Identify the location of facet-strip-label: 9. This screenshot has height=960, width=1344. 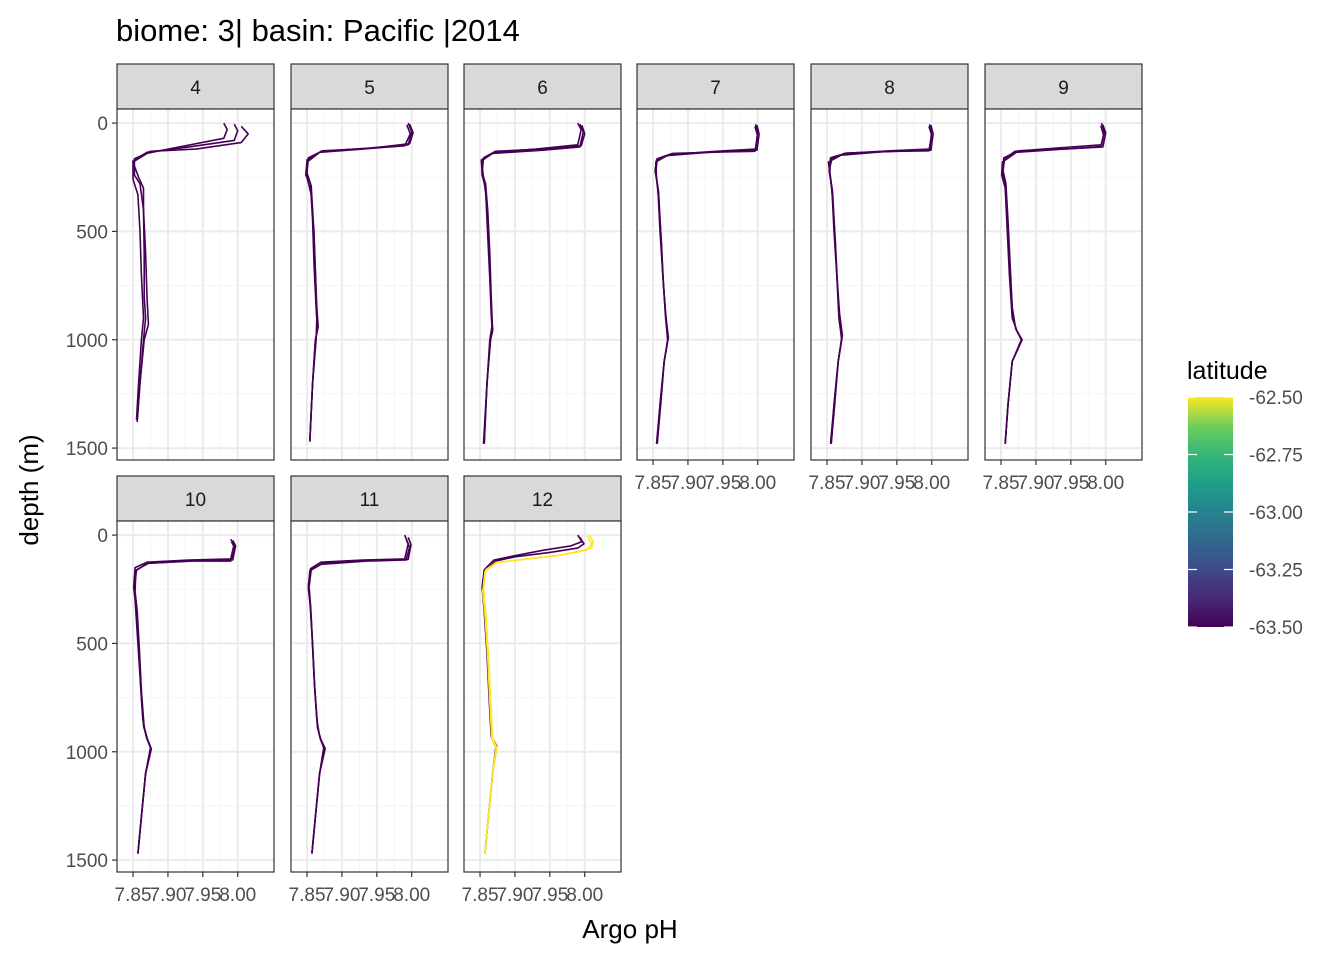
(1063, 88).